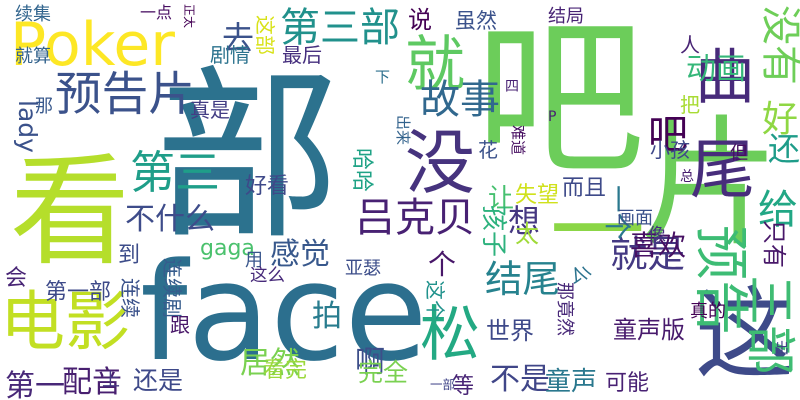 This screenshot has width=800, height=400. What do you see at coordinates (130, 298) in the screenshot?
I see `word-lianxu: 连续` at bounding box center [130, 298].